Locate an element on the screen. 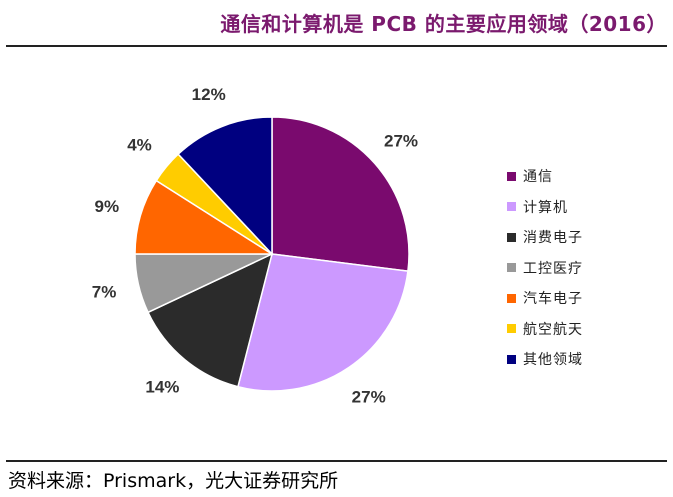  slice-label-2: 27% is located at coordinates (369, 396).